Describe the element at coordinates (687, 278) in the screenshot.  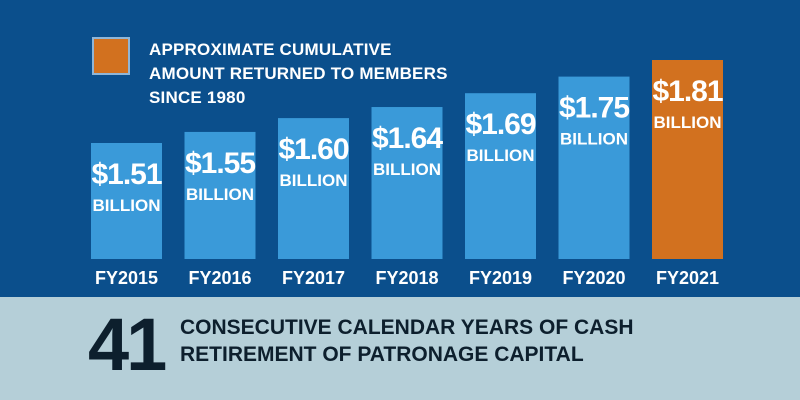
I see `x-tick-label: FY2021` at that location.